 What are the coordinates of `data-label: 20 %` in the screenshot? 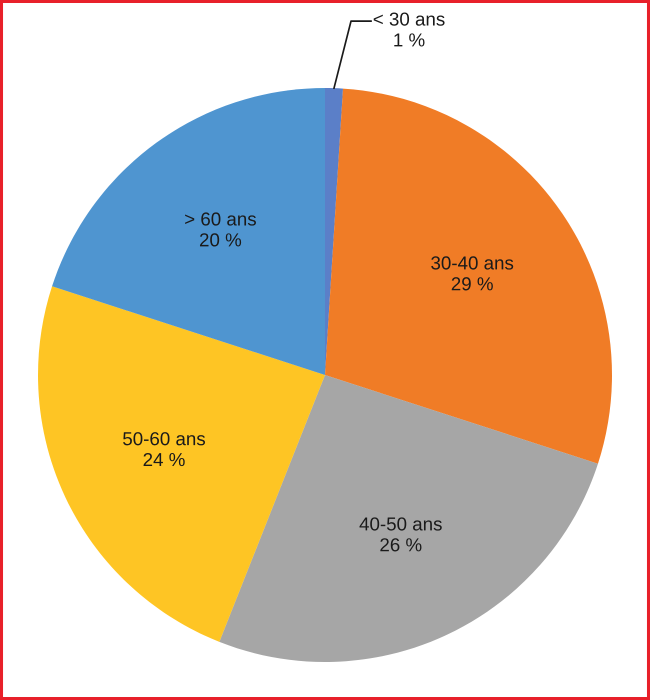 It's located at (221, 240).